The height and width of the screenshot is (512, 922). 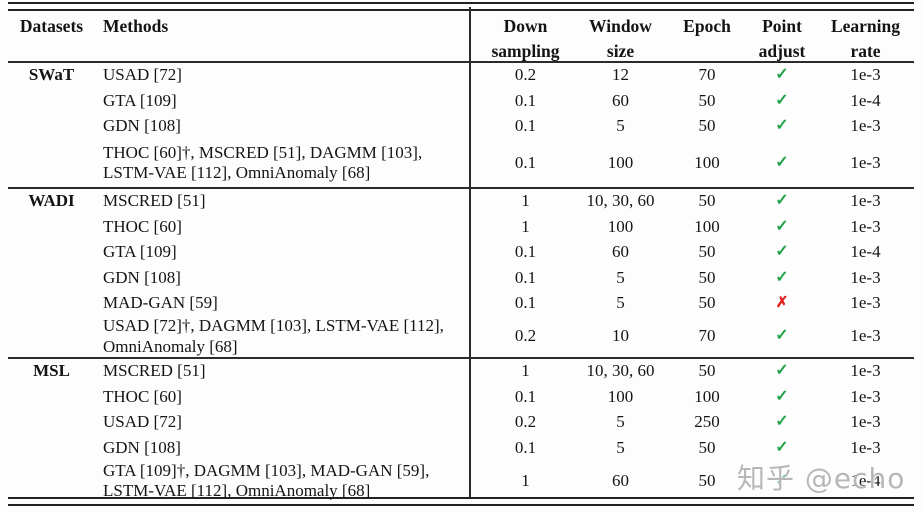 What do you see at coordinates (461, 397) in the screenshot?
I see `table-row: THOC [60] 0.1 100 100 ✓ 1e-3` at bounding box center [461, 397].